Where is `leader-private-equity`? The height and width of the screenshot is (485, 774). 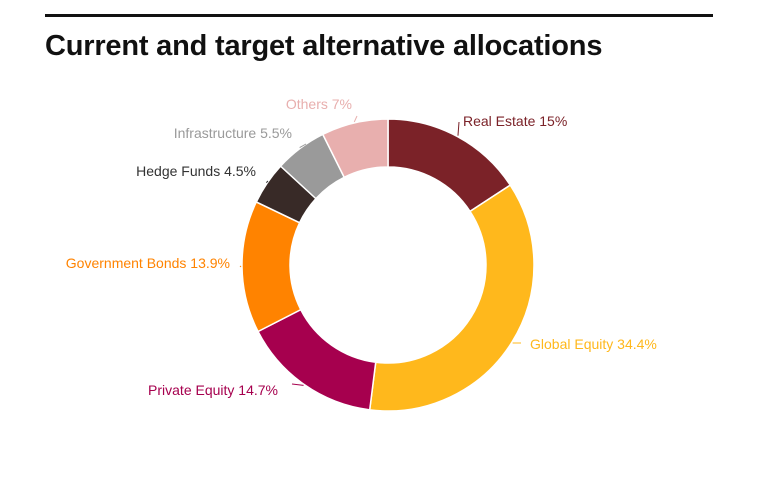 leader-private-equity is located at coordinates (297, 384).